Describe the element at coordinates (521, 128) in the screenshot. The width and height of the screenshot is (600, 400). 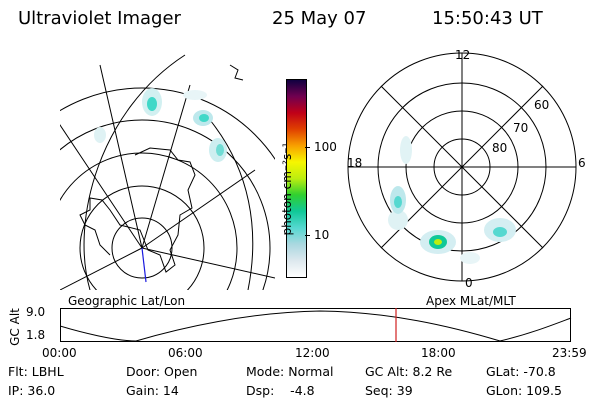
I see `mlat-label: 70` at that location.